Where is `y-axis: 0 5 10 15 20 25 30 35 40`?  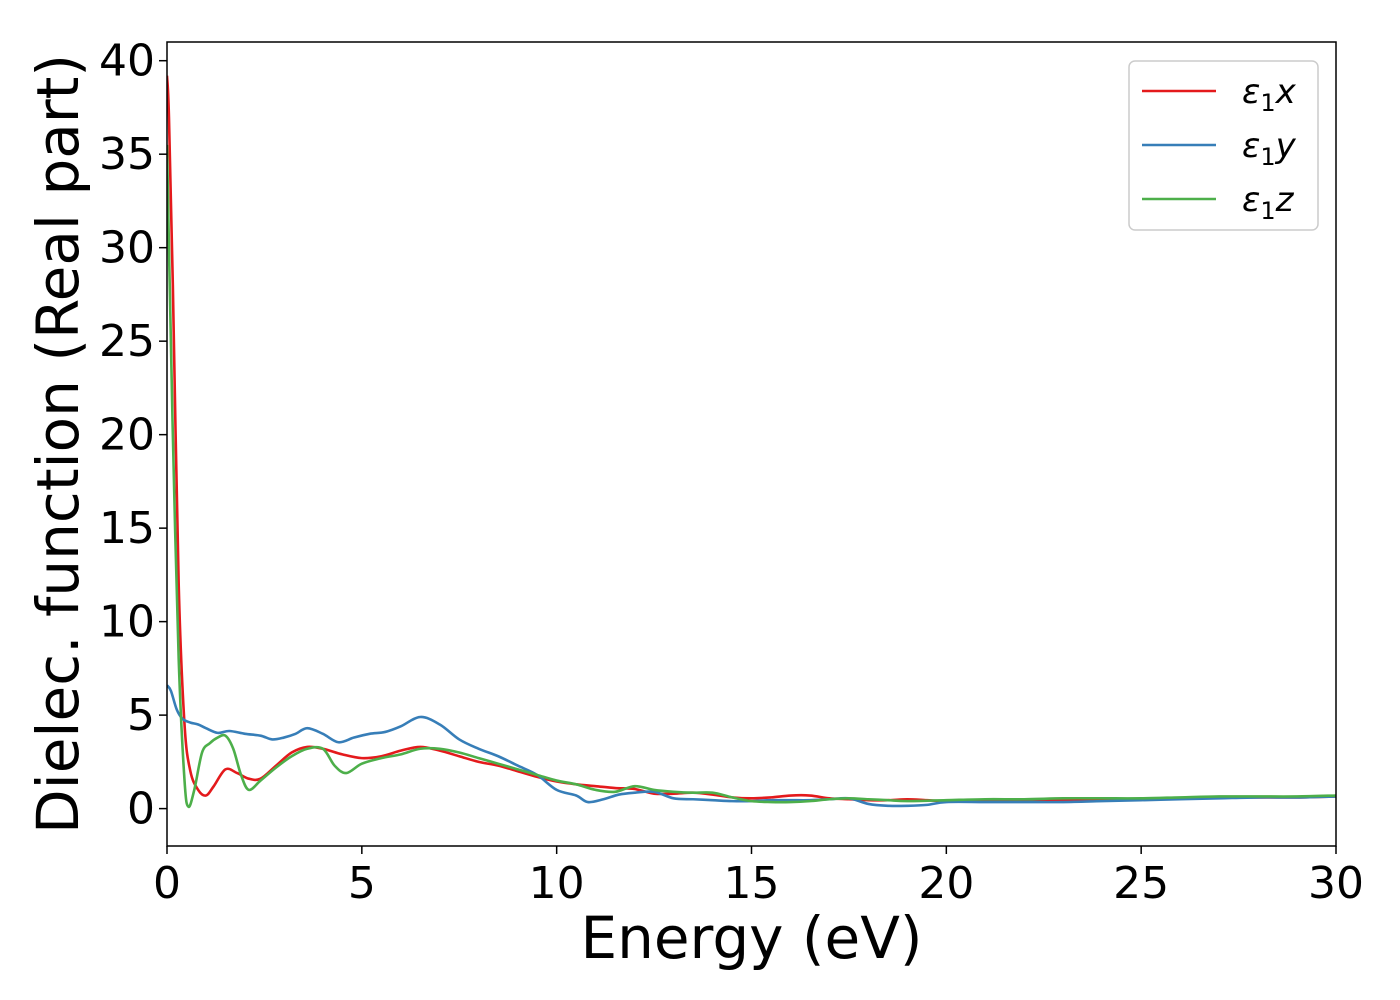 y-axis: 0 5 10 15 20 25 30 35 40 is located at coordinates (133, 435).